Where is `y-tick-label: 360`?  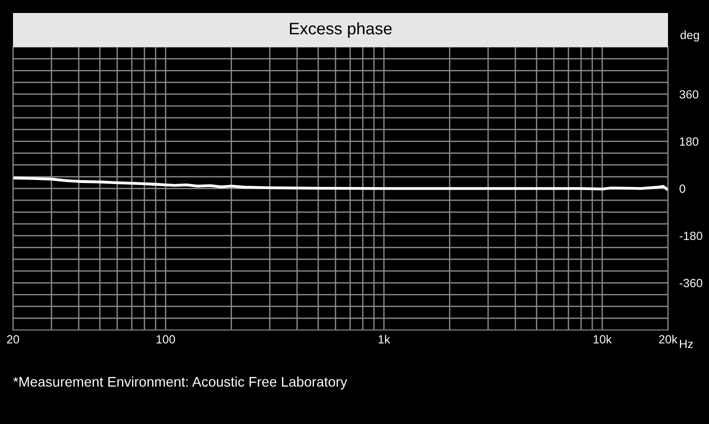
y-tick-label: 360 is located at coordinates (689, 94).